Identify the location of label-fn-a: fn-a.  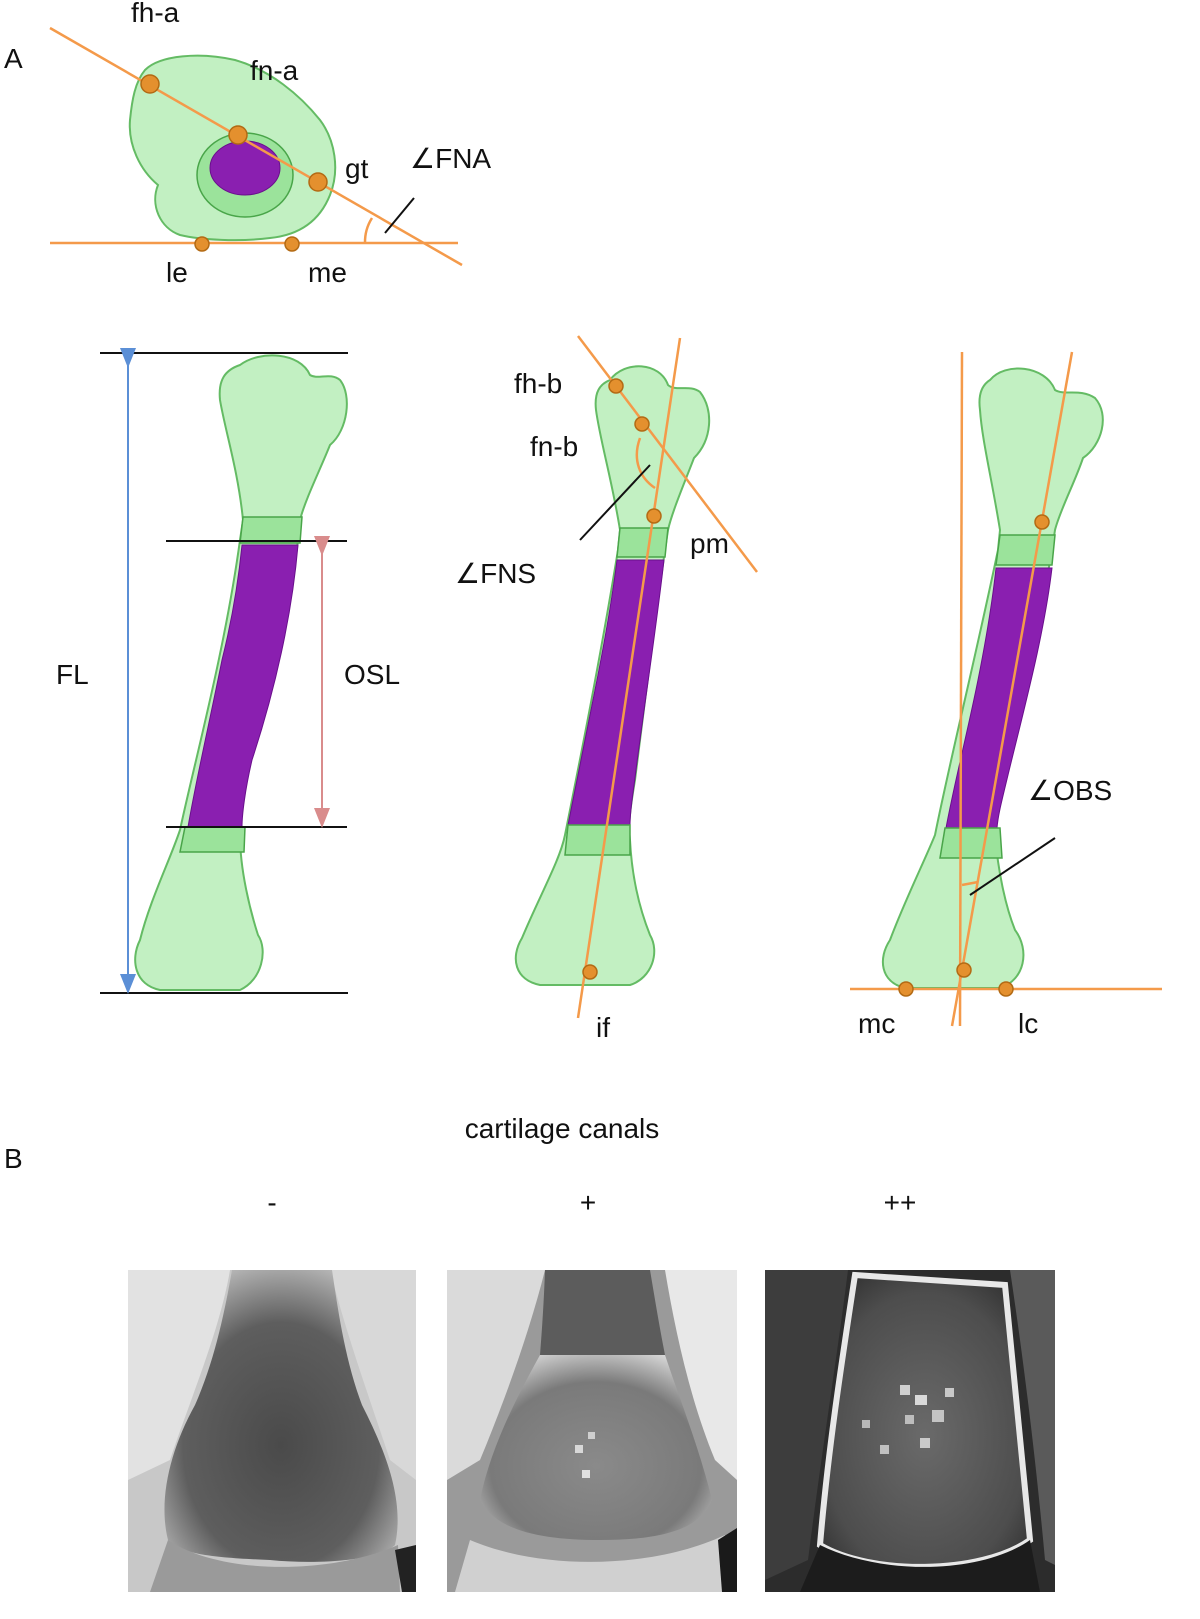
(274, 70).